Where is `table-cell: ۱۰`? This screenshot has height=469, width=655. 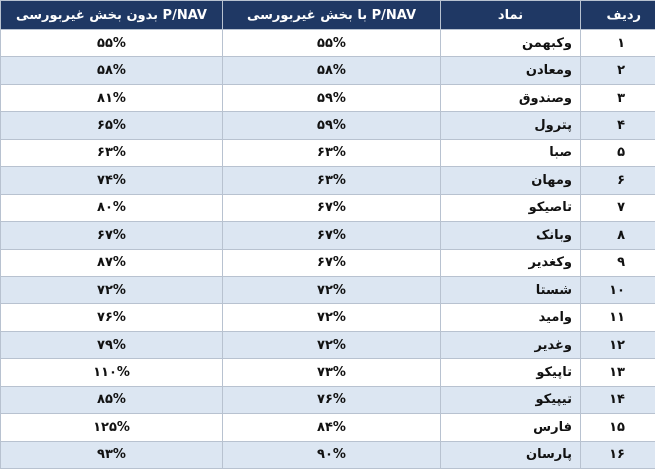 table-cell: ۱۰ is located at coordinates (617, 290).